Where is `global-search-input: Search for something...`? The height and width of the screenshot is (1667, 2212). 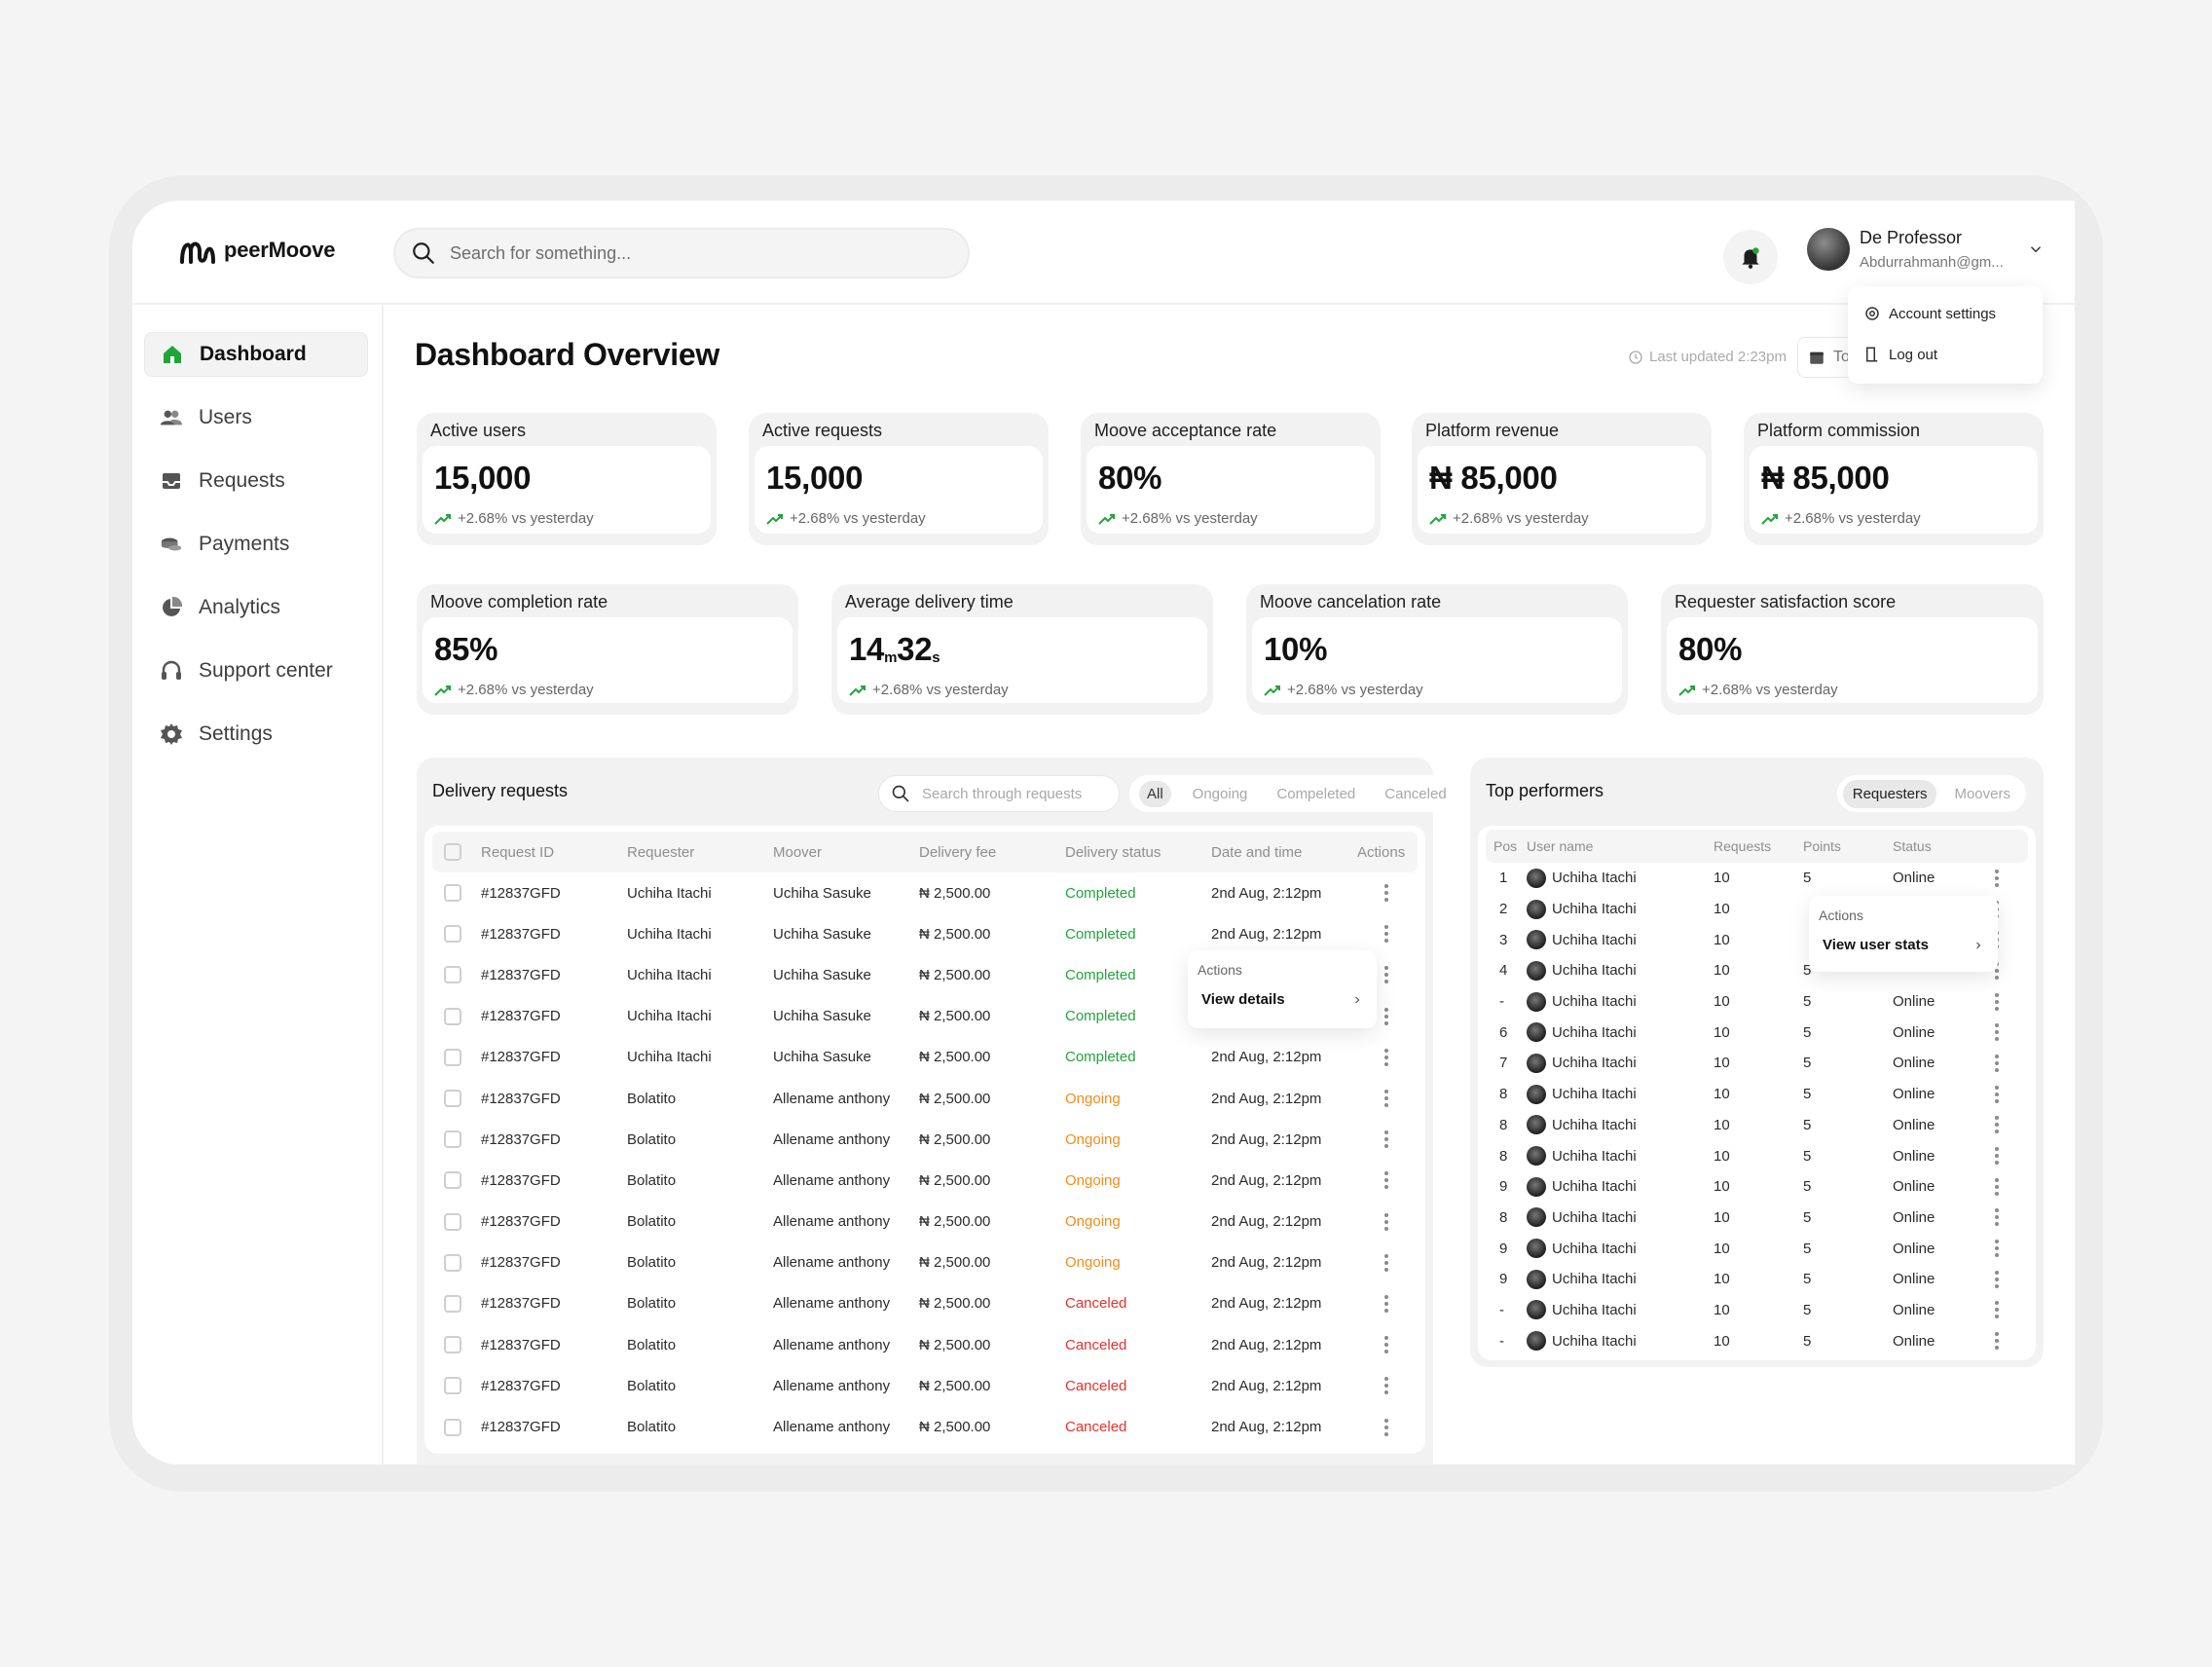 global-search-input: Search for something... is located at coordinates (681, 253).